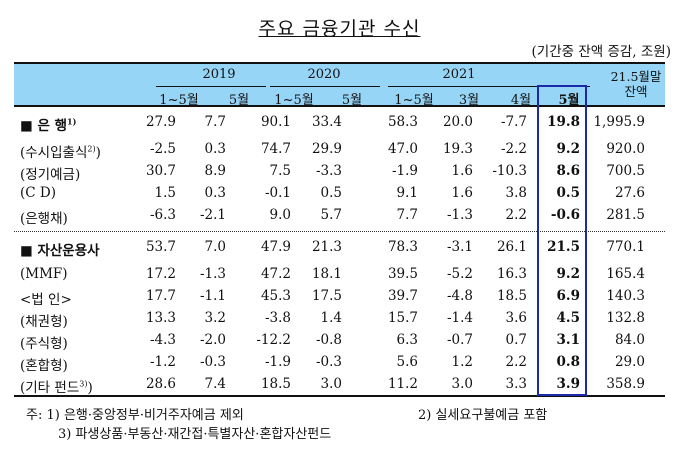 The image size is (679, 458). I want to click on table-row: (은행채) -6.3 -2.1 9.0 5.7 7.7 -1.3 2.2 -0.6 281.5, so click(339, 215).